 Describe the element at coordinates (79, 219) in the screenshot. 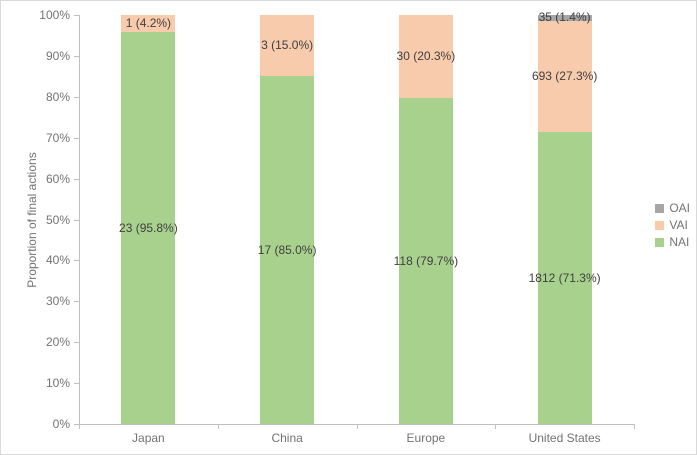

I see `y-axis-line` at that location.